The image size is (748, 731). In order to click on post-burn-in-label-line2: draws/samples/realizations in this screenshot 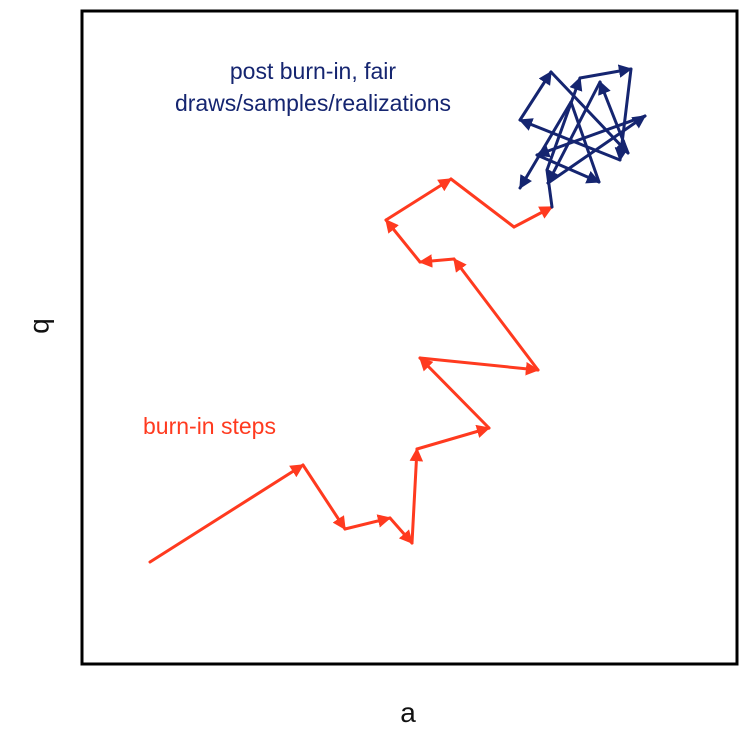, I will do `click(313, 103)`.